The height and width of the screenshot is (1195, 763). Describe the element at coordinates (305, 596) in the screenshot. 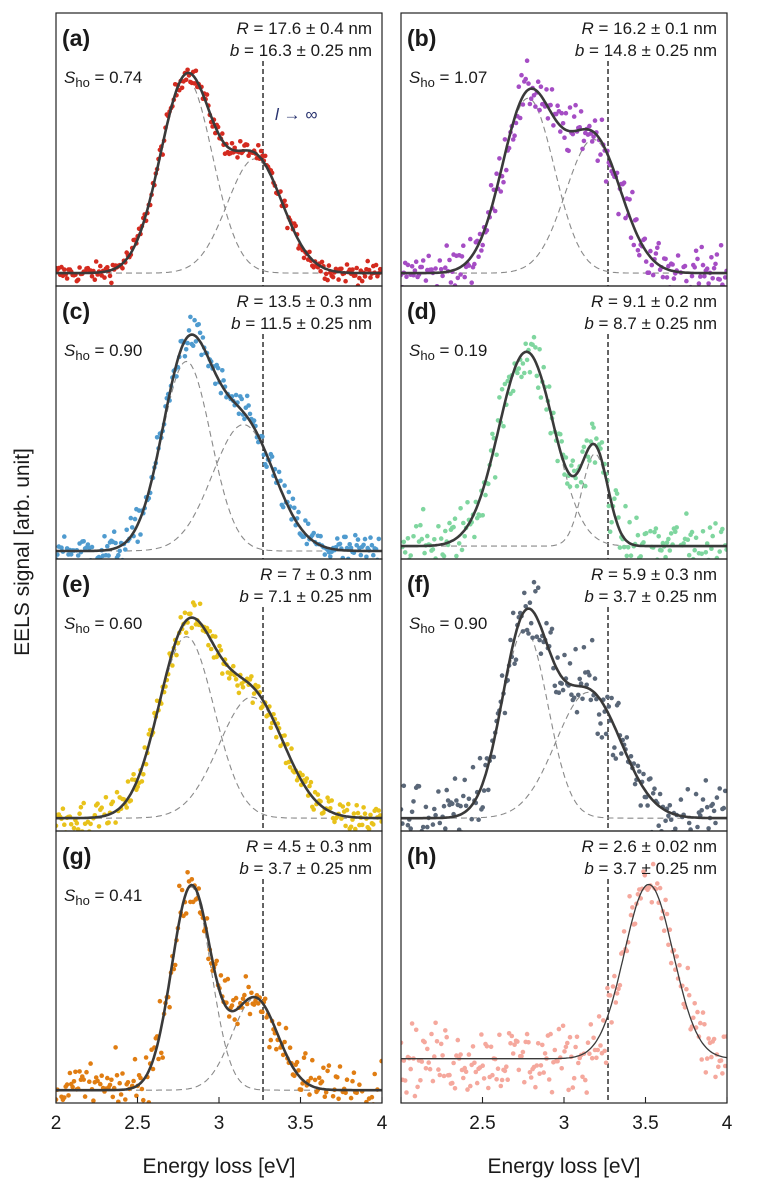

I see `impact-annotation: b = 7.1 ± 0.25 nm` at that location.